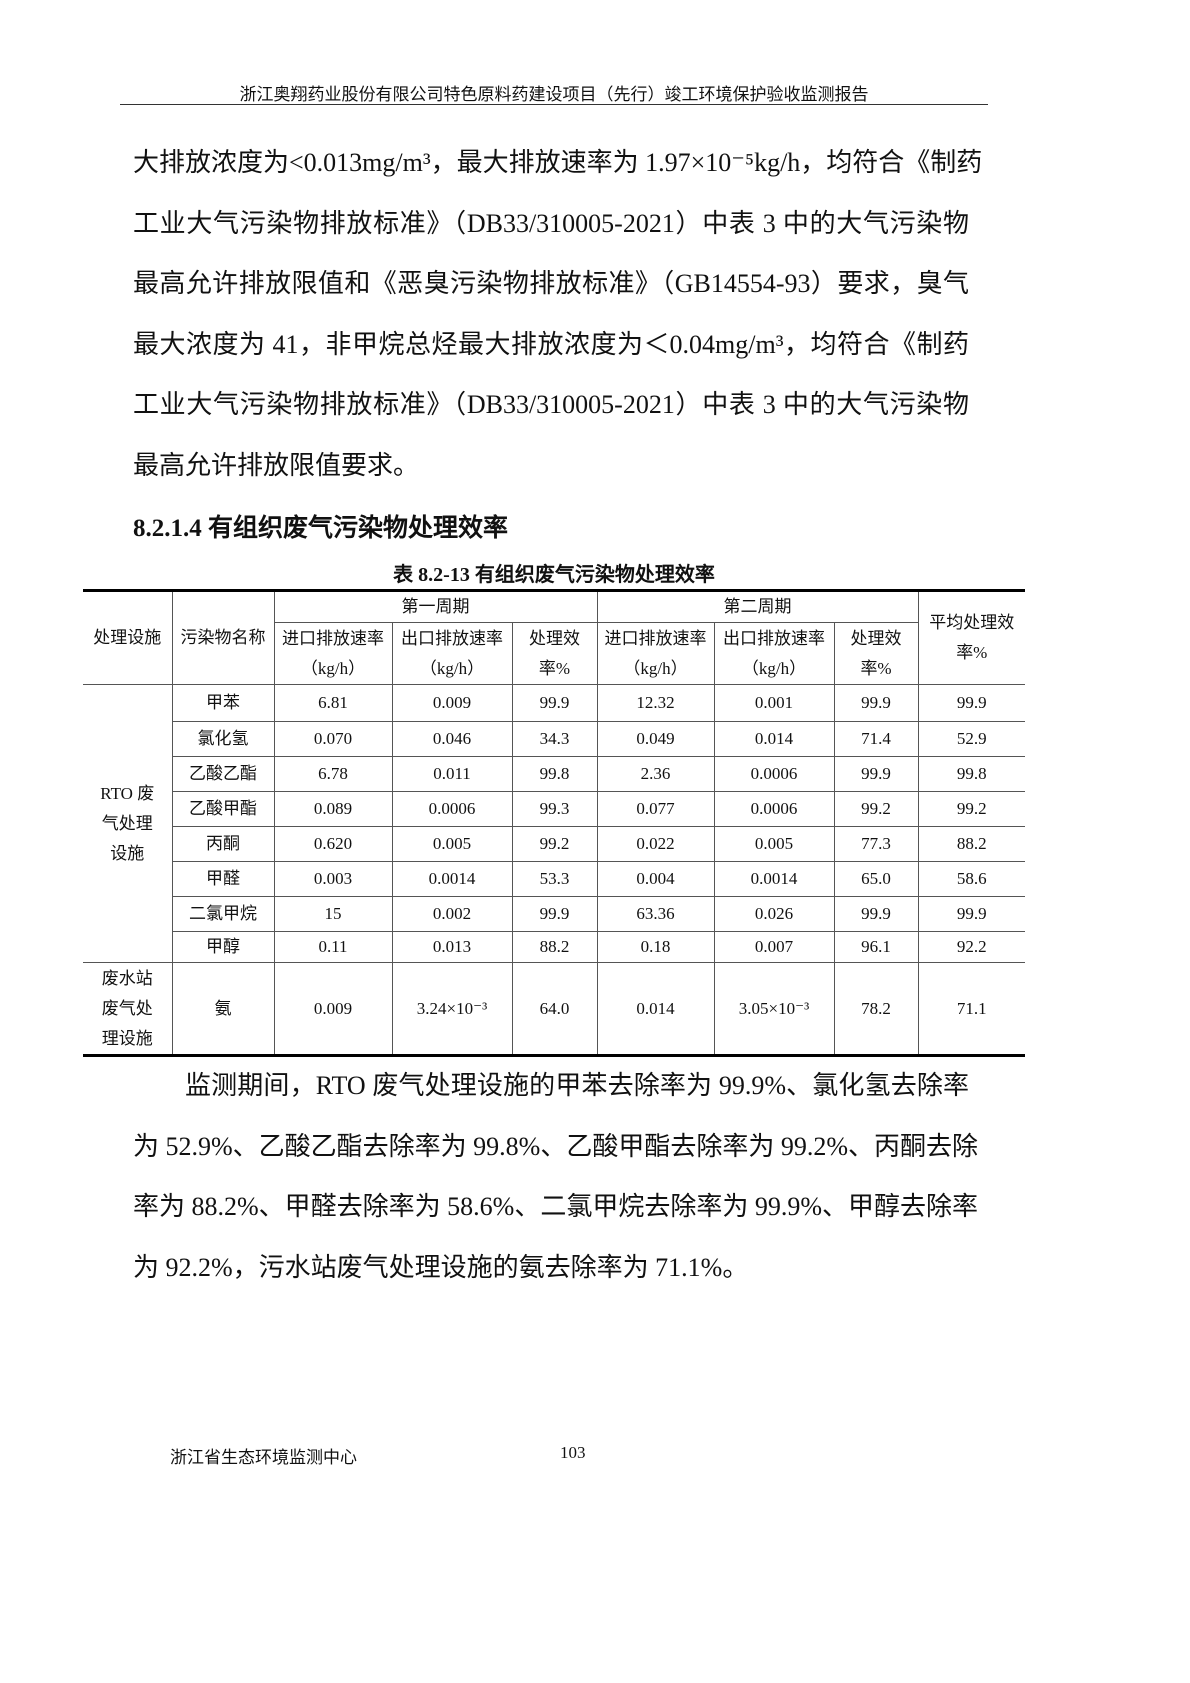 Image resolution: width=1190 pixels, height=1683 pixels. Describe the element at coordinates (573, 1452) in the screenshot. I see `page-number: 103` at that location.